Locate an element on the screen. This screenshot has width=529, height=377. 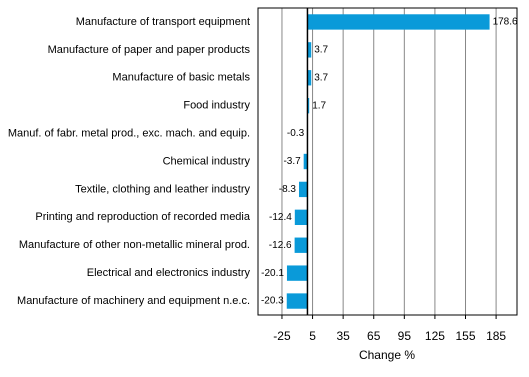
y-tick-label: Manufacture of paper and paper products is located at coordinates (149, 50).